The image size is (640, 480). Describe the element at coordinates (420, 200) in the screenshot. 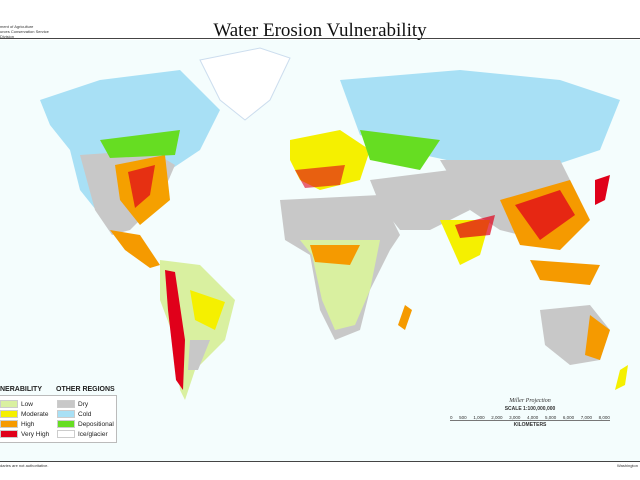

I see `middle-east-dry` at that location.